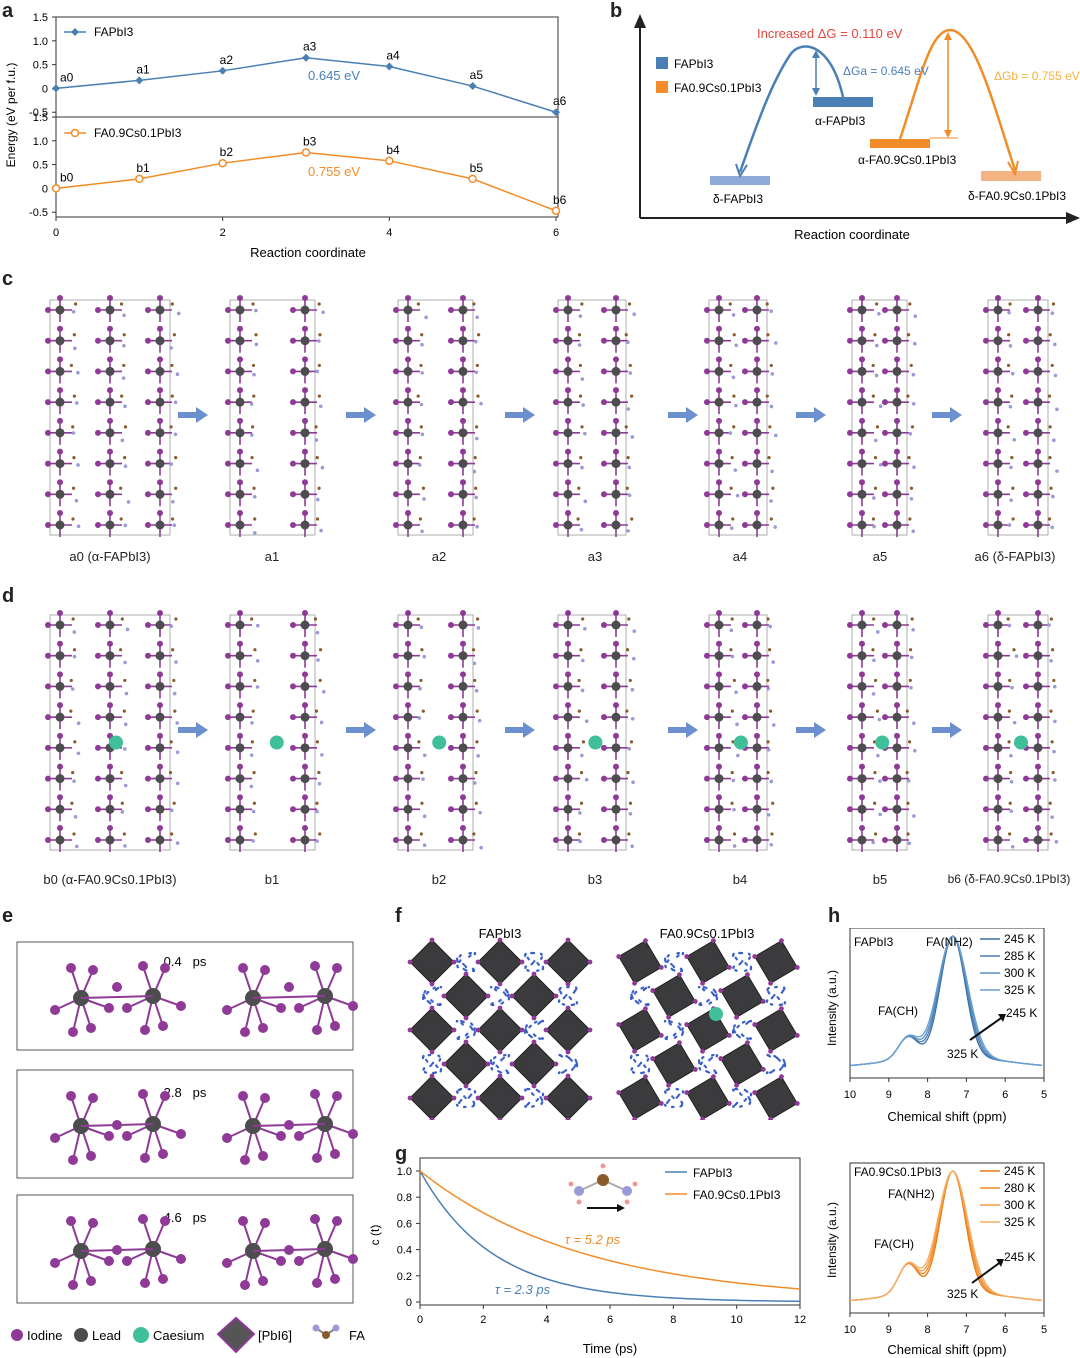  I want to click on x-tick-label: 0, so click(420, 1320).